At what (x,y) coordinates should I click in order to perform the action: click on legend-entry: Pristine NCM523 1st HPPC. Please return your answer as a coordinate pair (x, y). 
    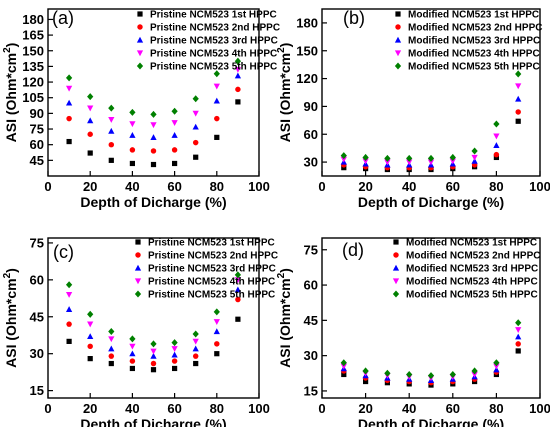
    Looking at the image, I should click on (211, 243).